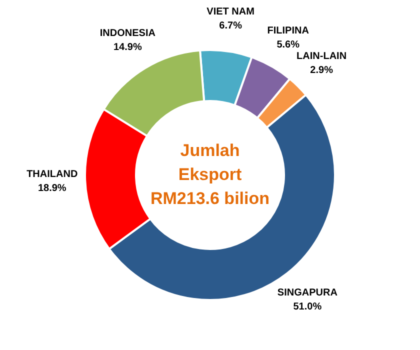  What do you see at coordinates (230, 12) in the screenshot?
I see `slice-label: VIET NAM` at bounding box center [230, 12].